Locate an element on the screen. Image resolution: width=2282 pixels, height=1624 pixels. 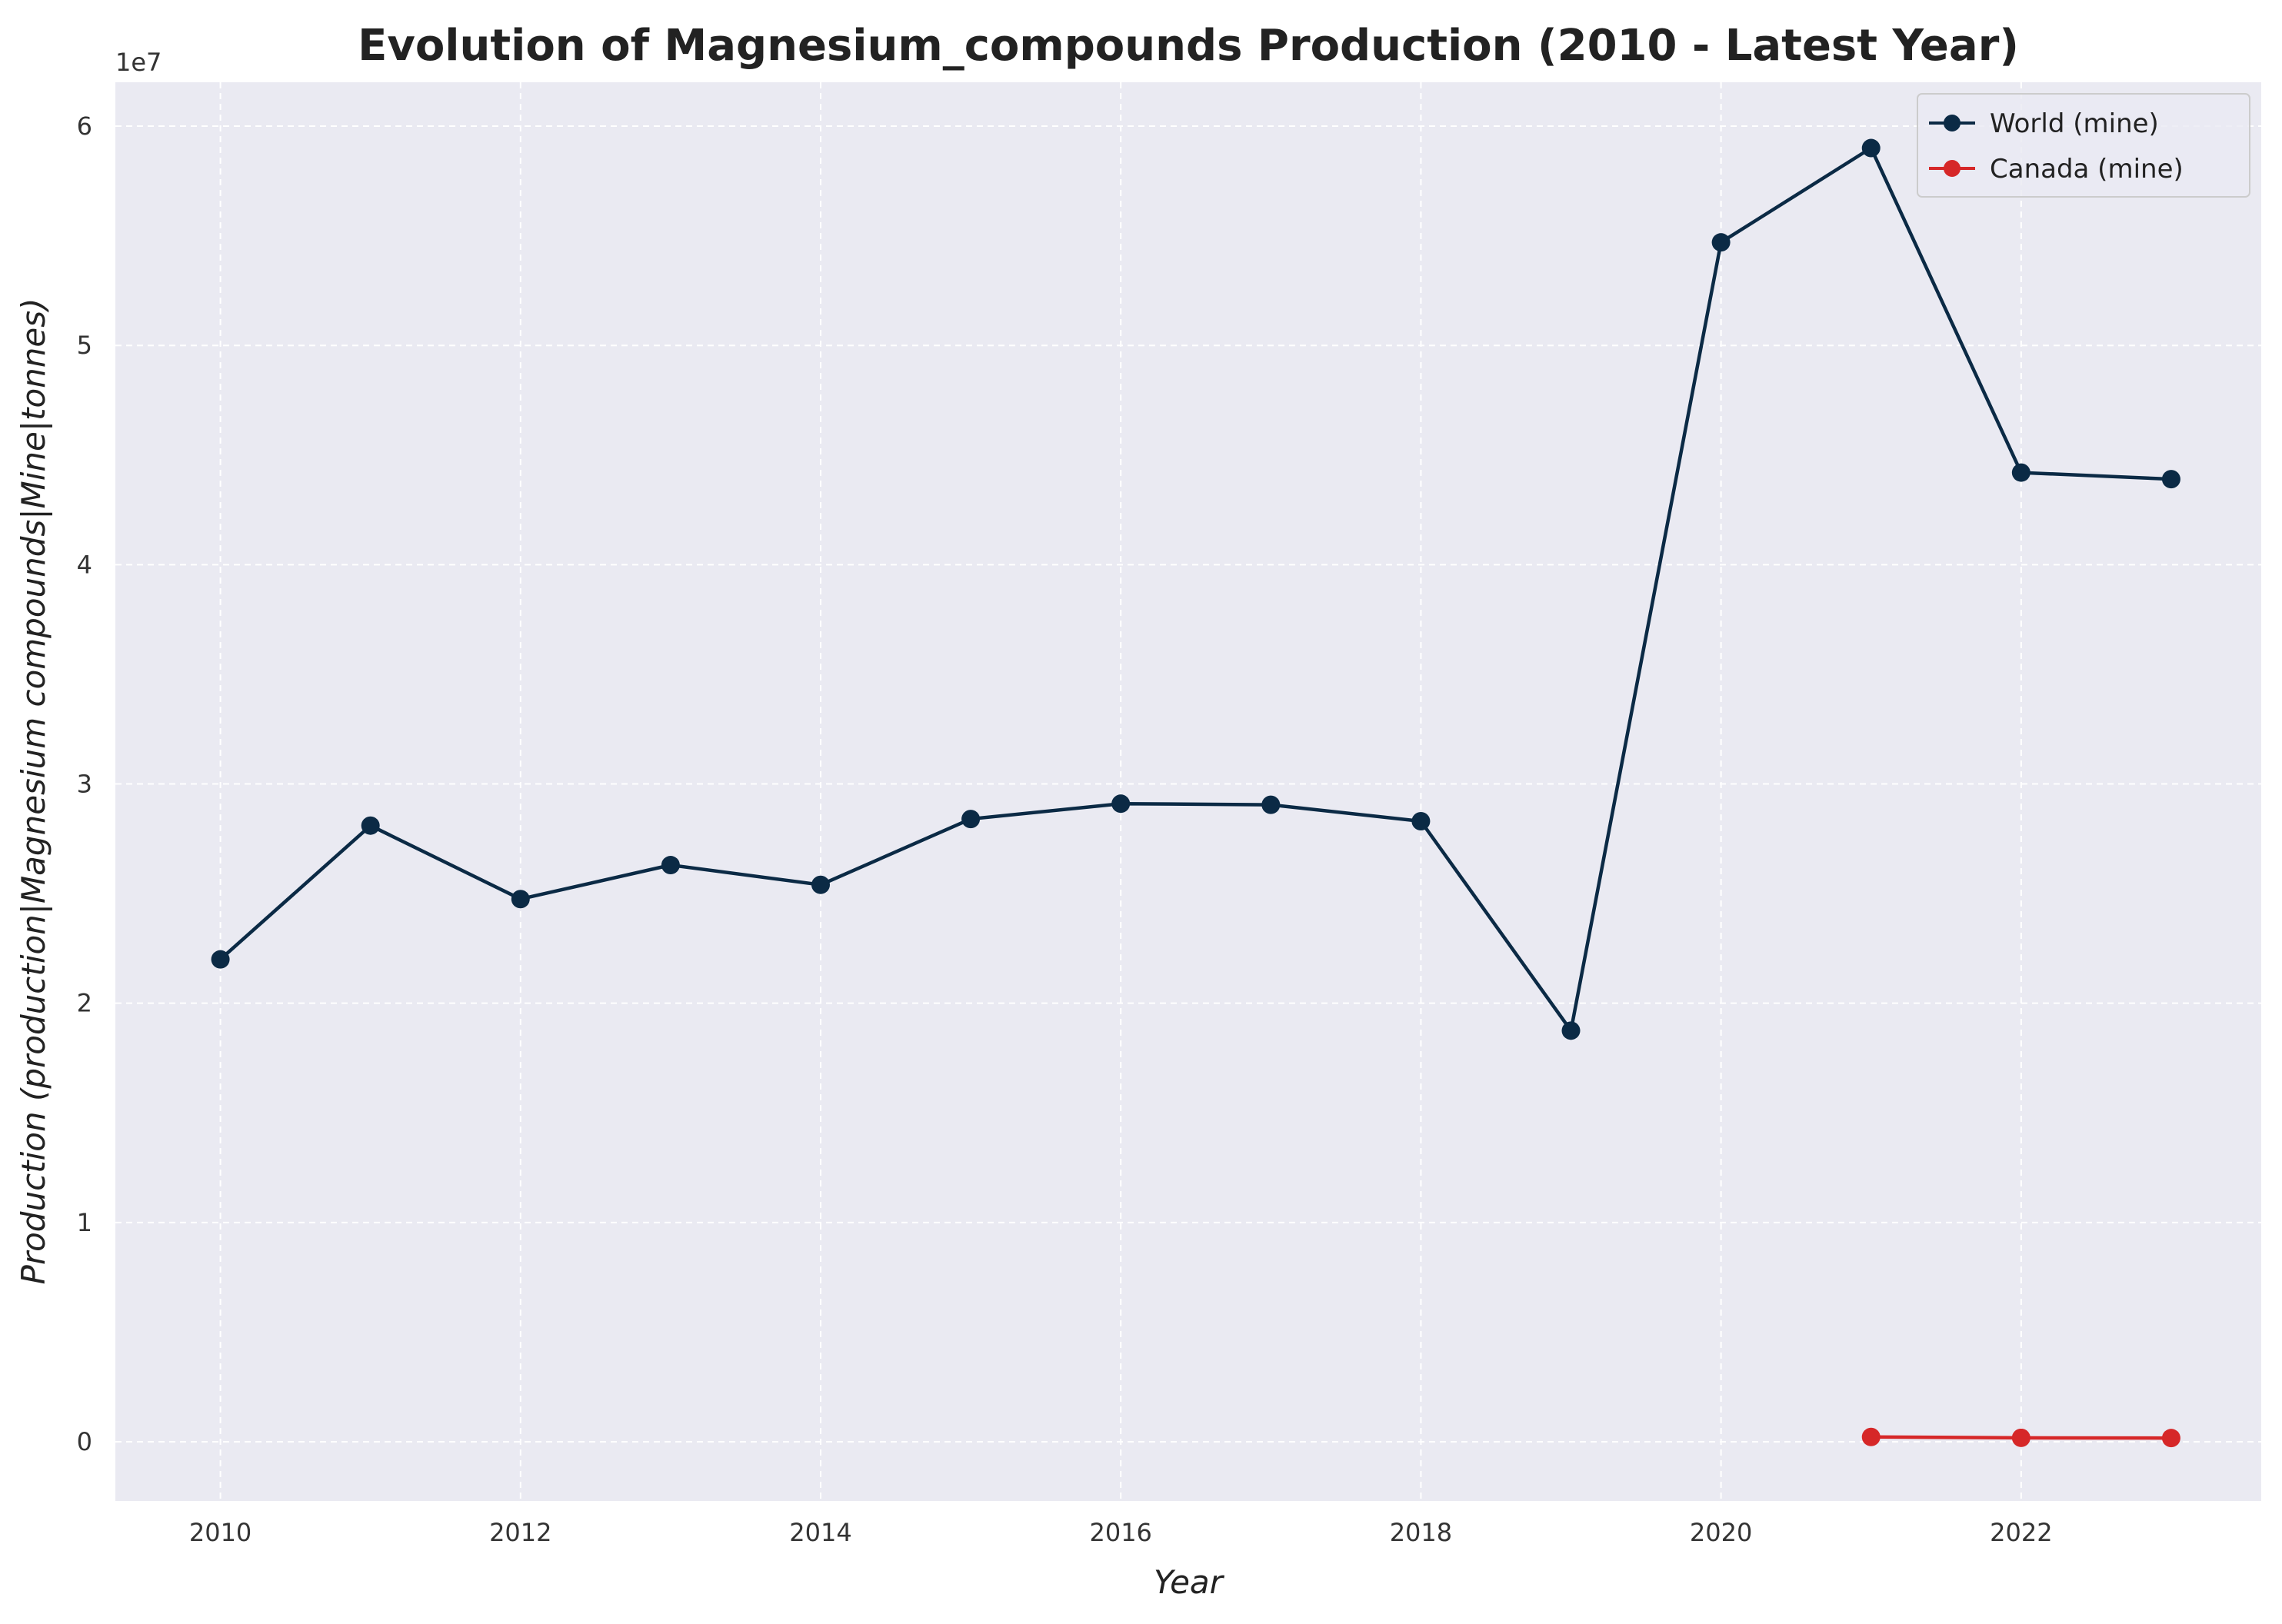
legend: World (mine) Canada (mine) is located at coordinates (2083, 145).